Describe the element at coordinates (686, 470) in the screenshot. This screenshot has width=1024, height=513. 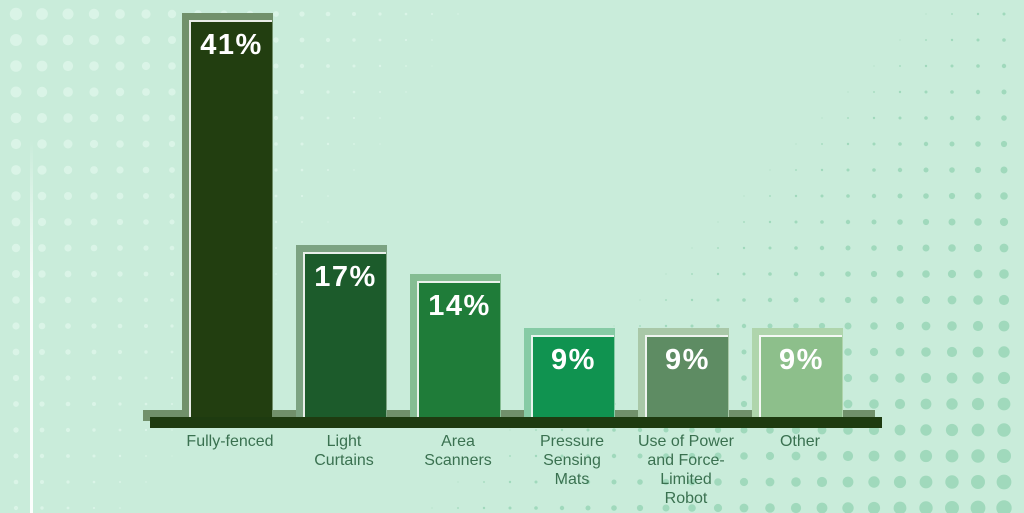
I see `bar-category-label-power-force-limited-robot: Use of Power and Force- Limited Robot` at that location.